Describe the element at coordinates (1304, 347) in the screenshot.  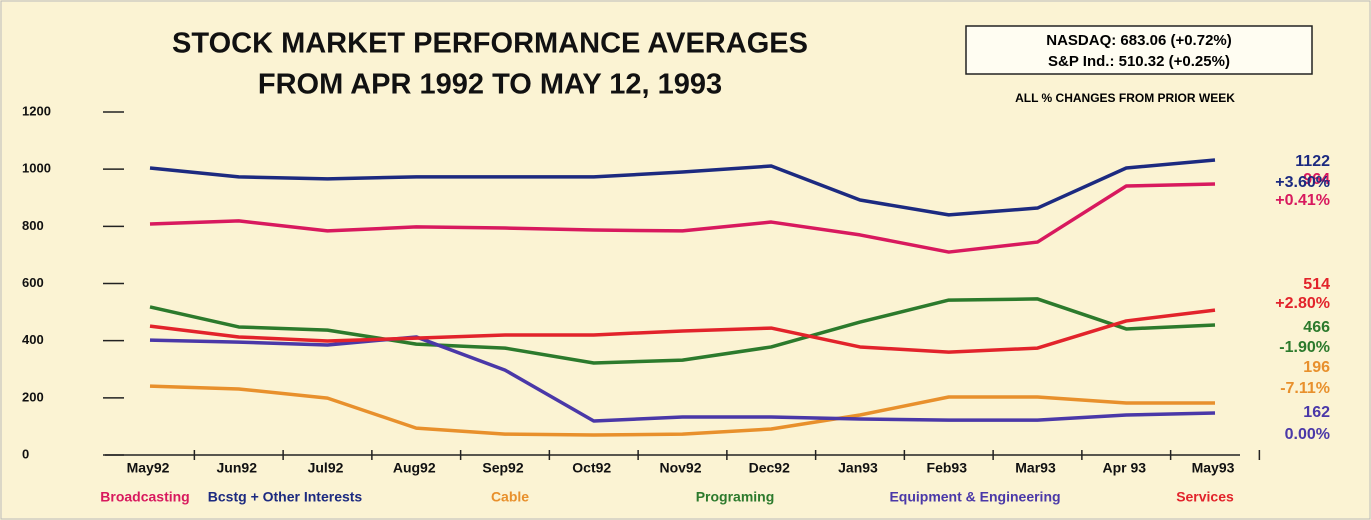
I see `end-label: -1.90%` at that location.